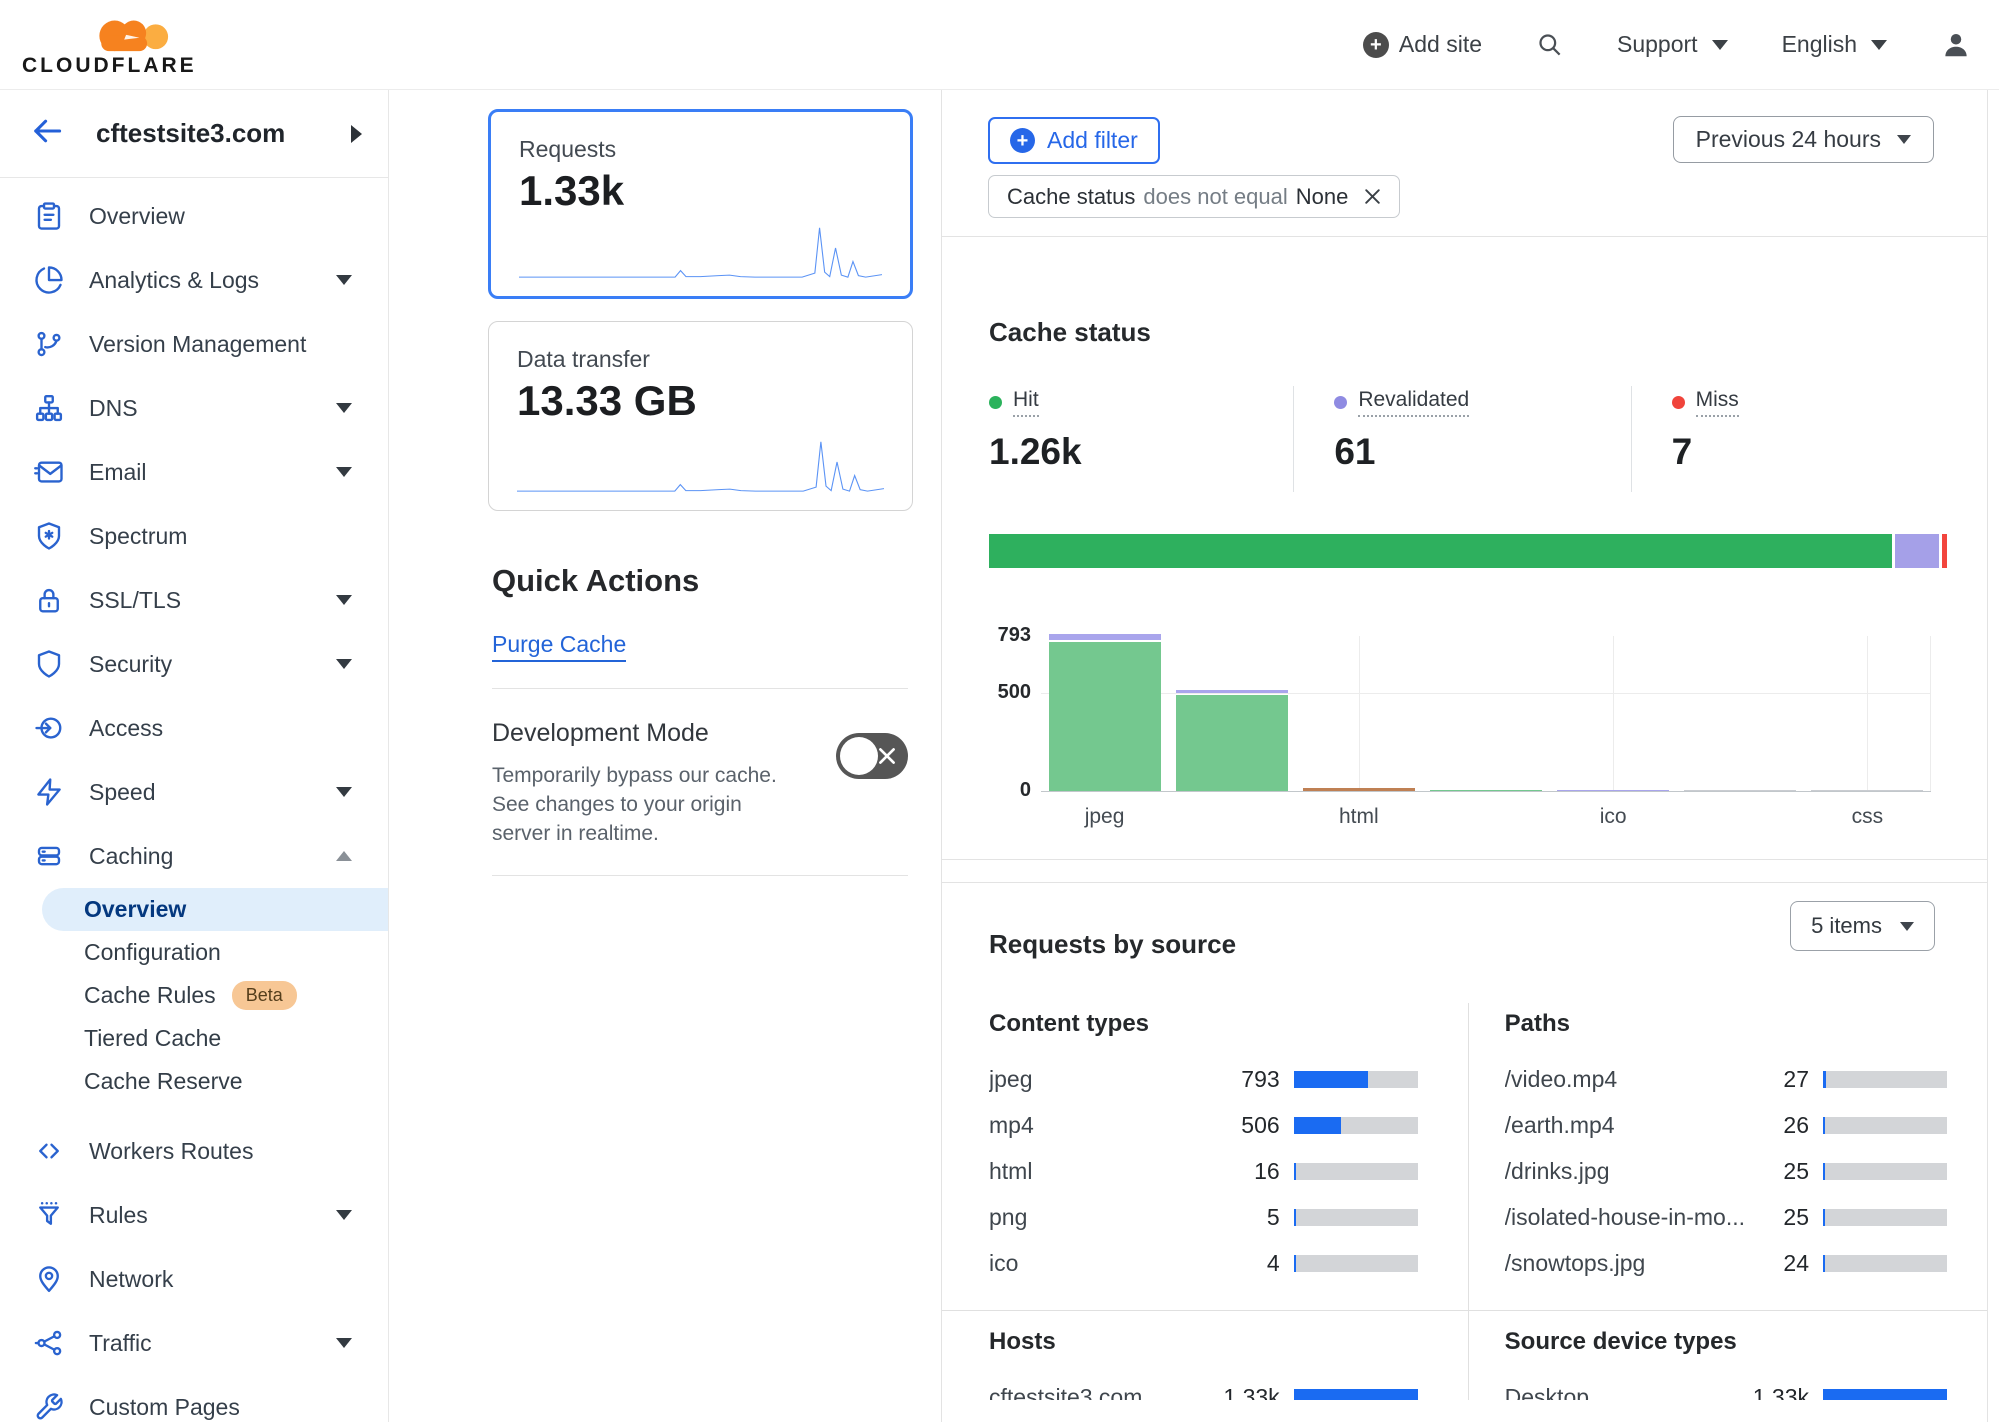  I want to click on sidebar-item-ssl-tls: SSL/TLS, so click(194, 600).